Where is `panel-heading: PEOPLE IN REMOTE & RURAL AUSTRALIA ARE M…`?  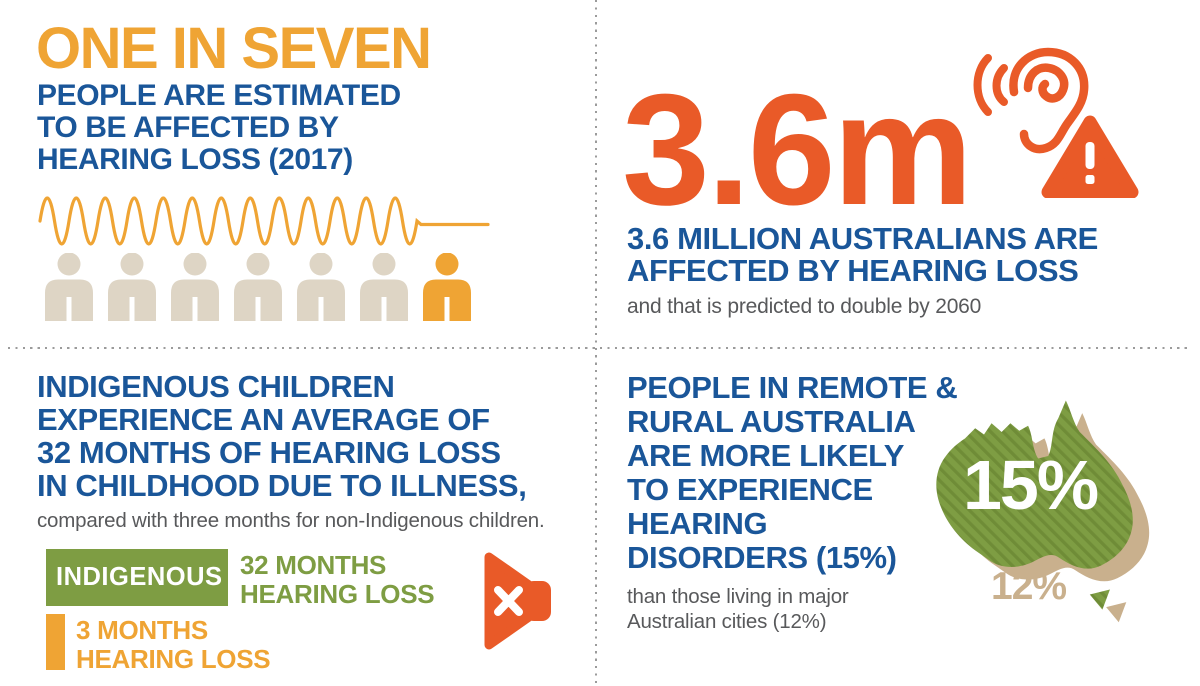
panel-heading: PEOPLE IN REMOTE & RURAL AUSTRALIA ARE M… is located at coordinates (792, 472).